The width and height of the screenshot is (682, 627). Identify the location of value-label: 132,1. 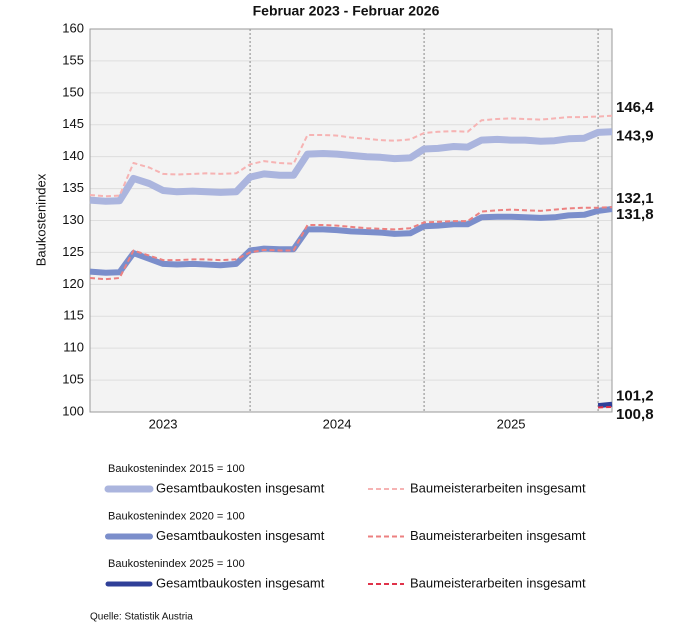
(635, 198).